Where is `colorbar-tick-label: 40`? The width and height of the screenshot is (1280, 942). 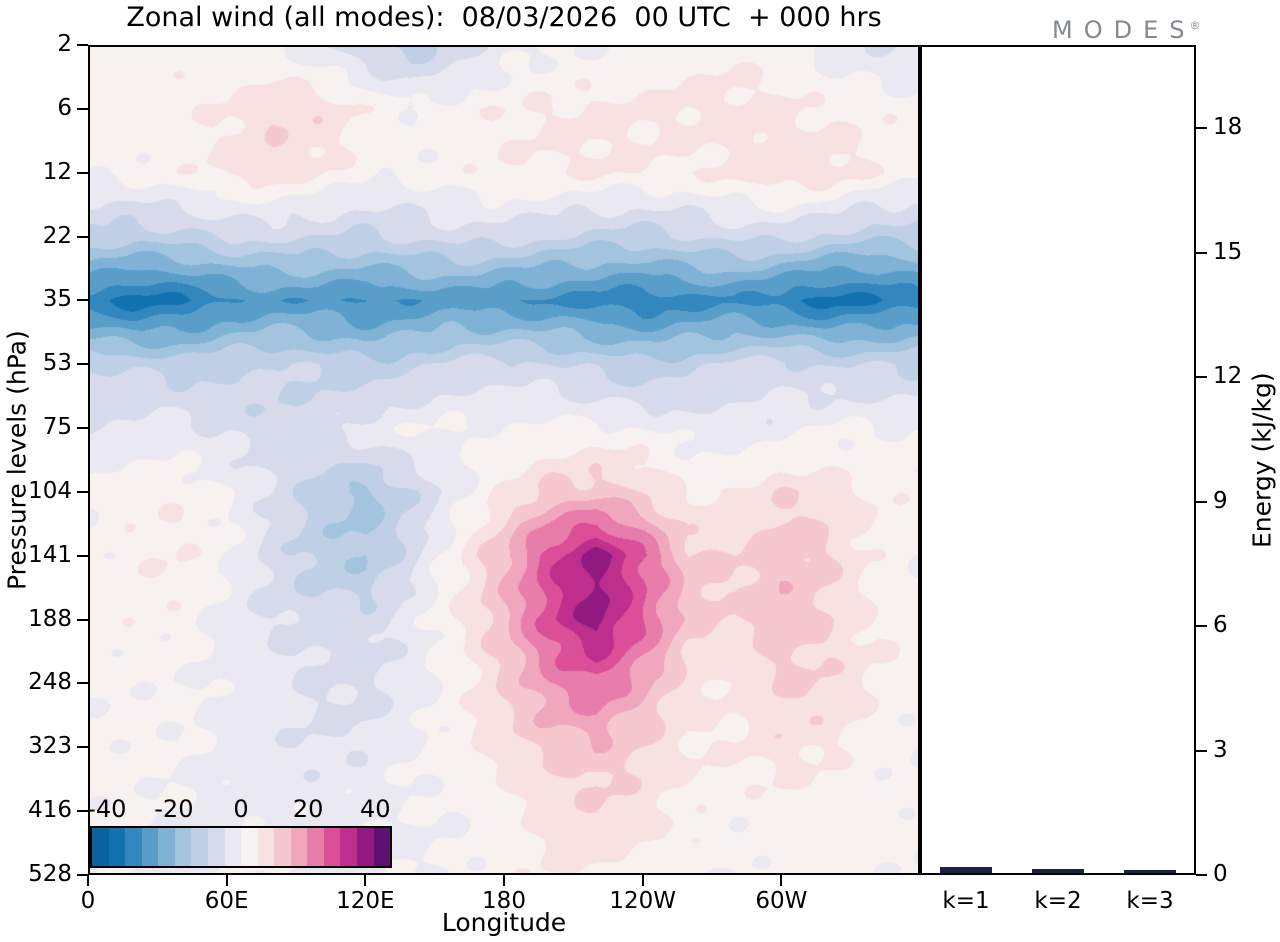 colorbar-tick-label: 40 is located at coordinates (375, 809).